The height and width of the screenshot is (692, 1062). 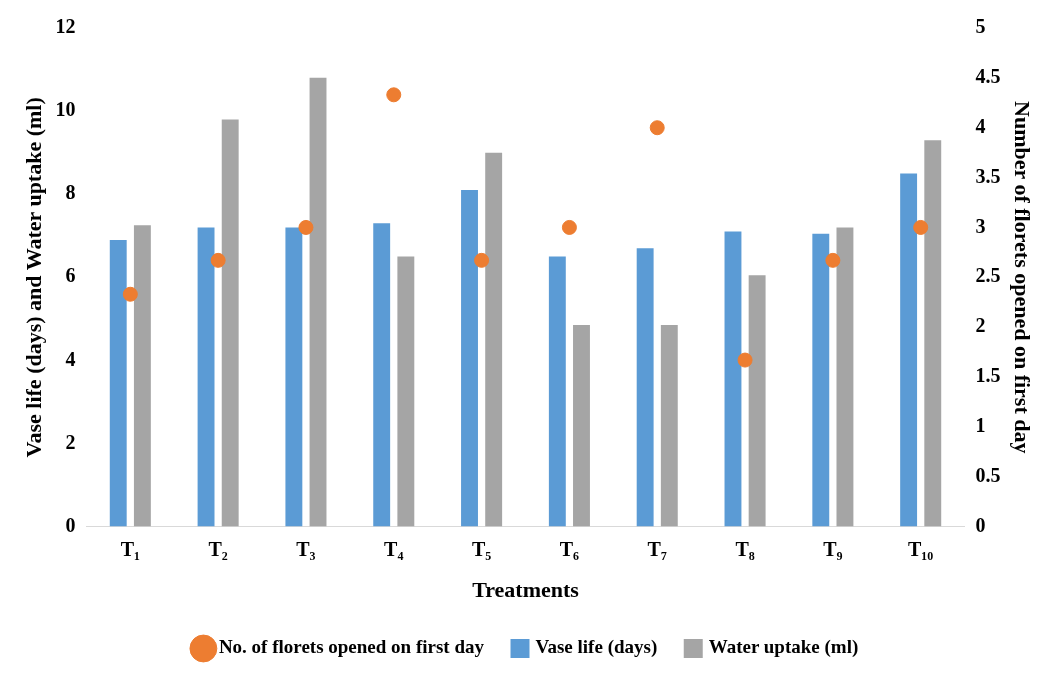 I want to click on y-axis-title: Vase life (days) and Water uptake (ml), so click(x=33, y=277).